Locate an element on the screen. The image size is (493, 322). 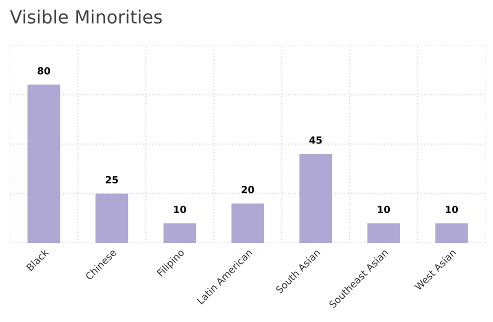
data-label: 80 is located at coordinates (44, 70).